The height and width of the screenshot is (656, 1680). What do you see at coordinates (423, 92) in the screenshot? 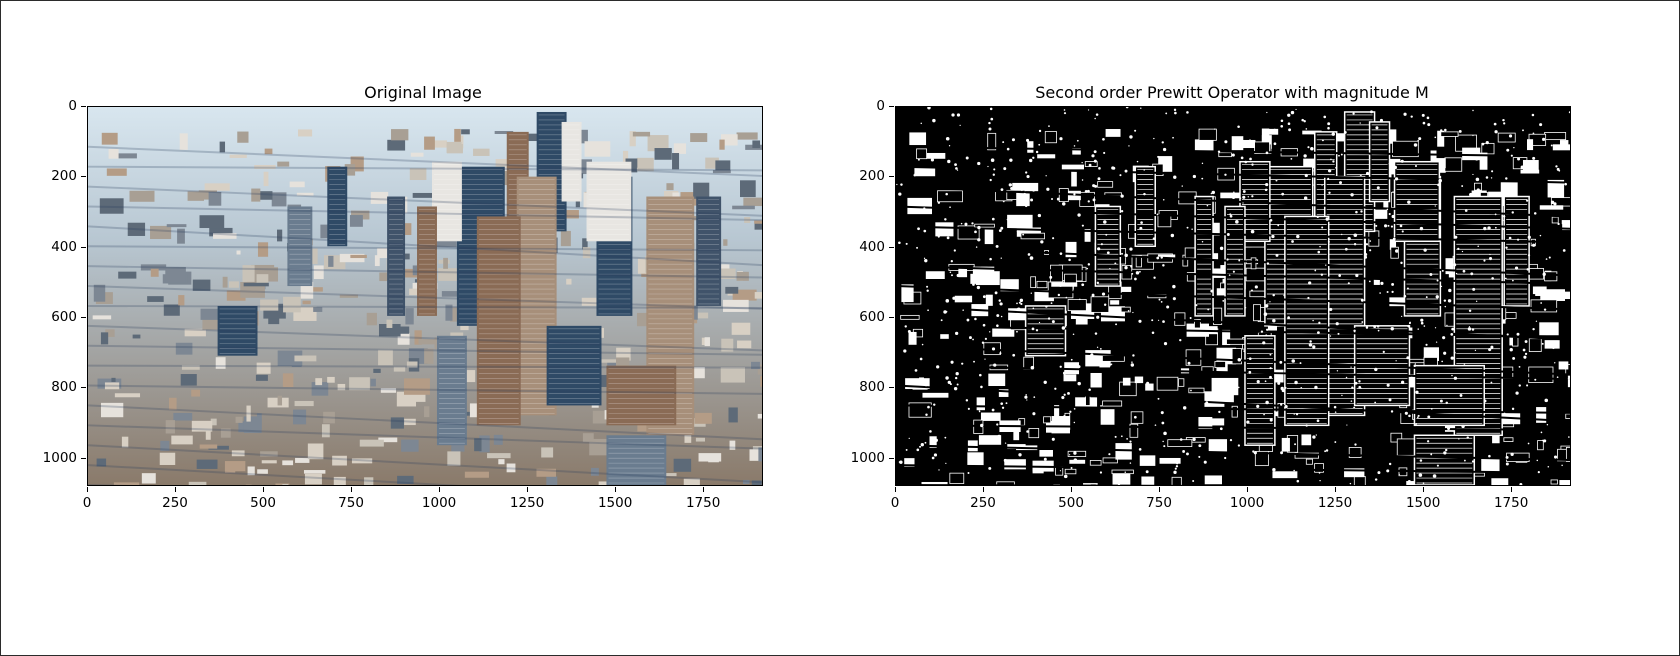
I see `panel-title-original: Original Image` at bounding box center [423, 92].